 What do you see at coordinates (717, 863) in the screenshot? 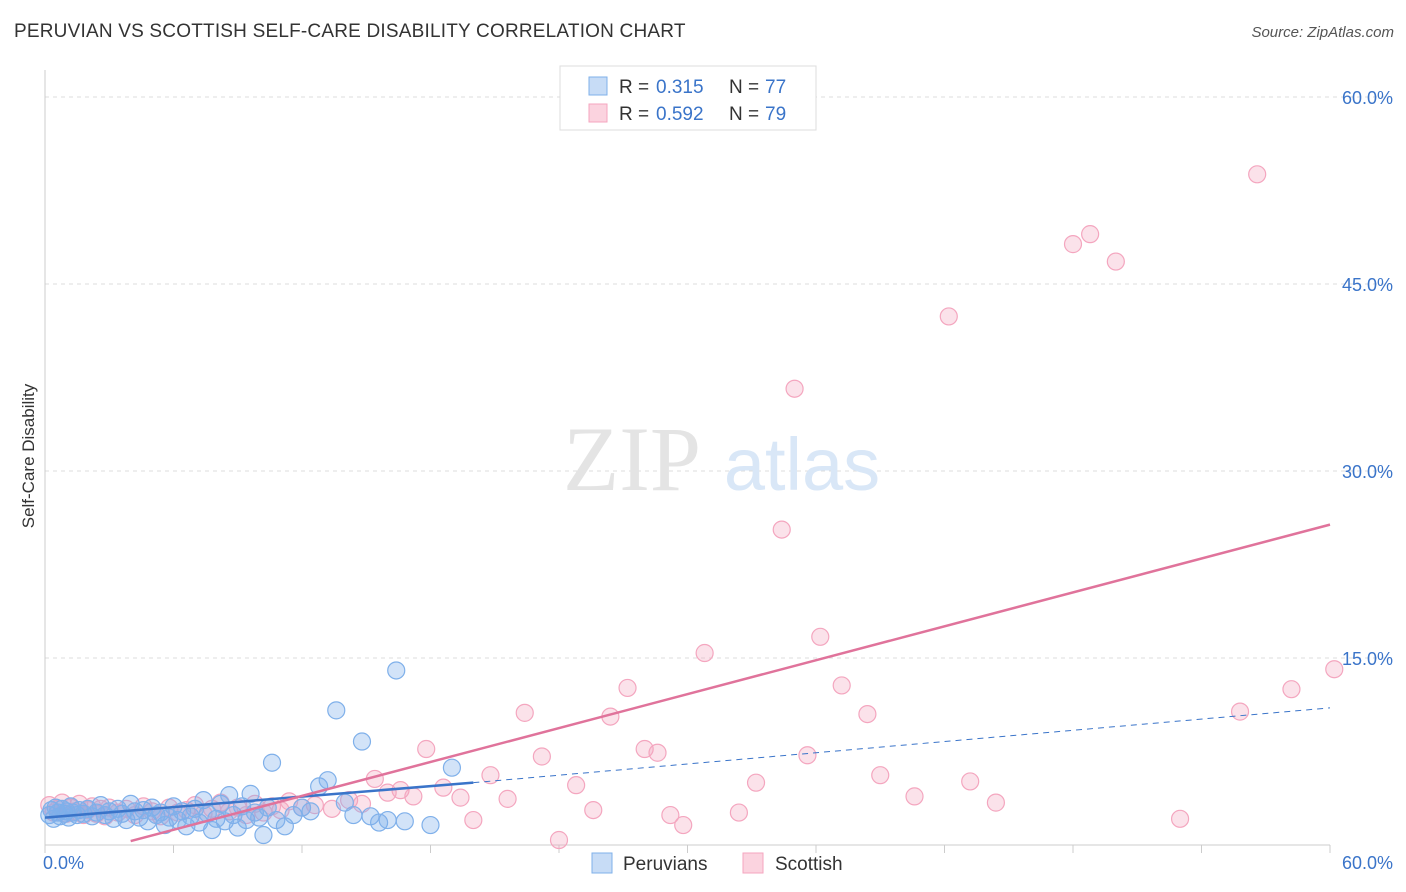
I see `legend-bottom: Peruvians Scottish` at bounding box center [717, 863].